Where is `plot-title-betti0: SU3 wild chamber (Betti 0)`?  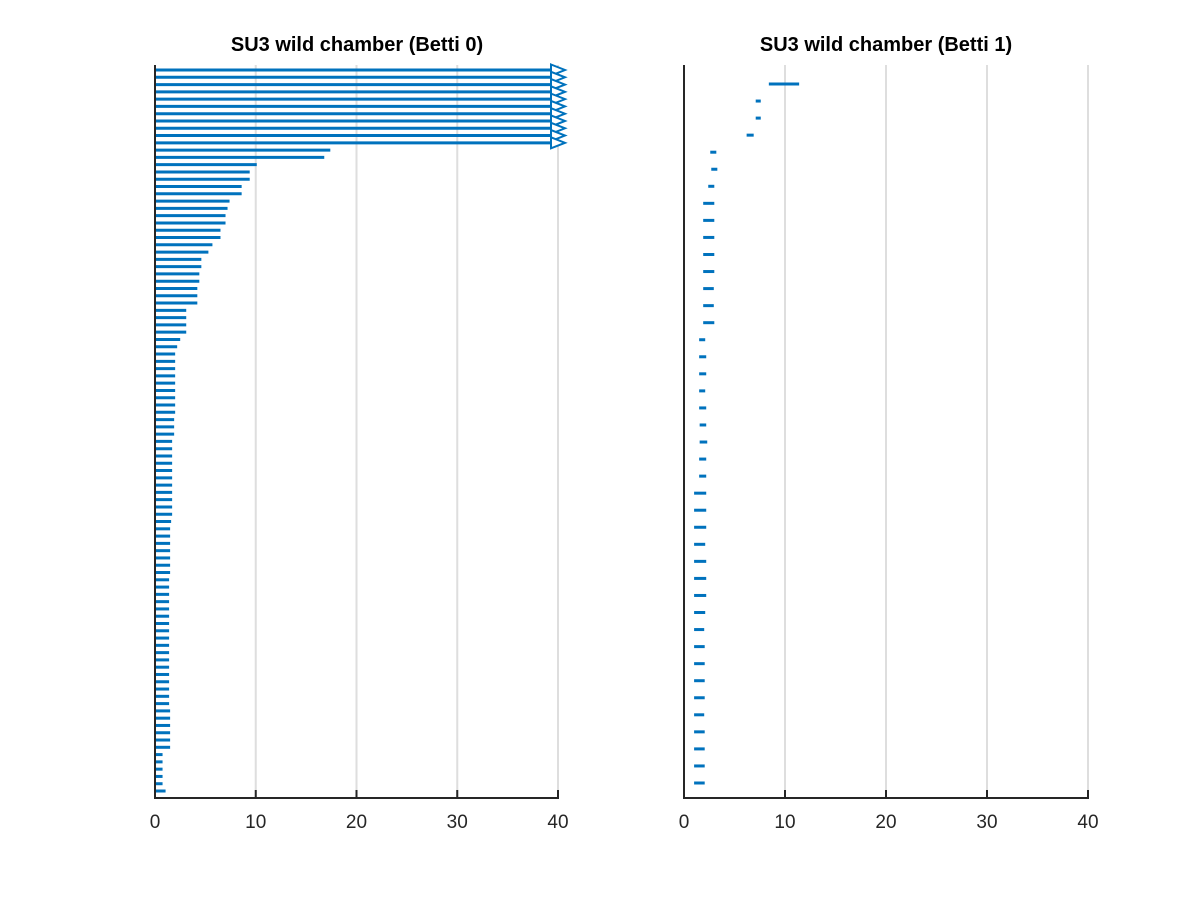 plot-title-betti0: SU3 wild chamber (Betti 0) is located at coordinates (357, 45).